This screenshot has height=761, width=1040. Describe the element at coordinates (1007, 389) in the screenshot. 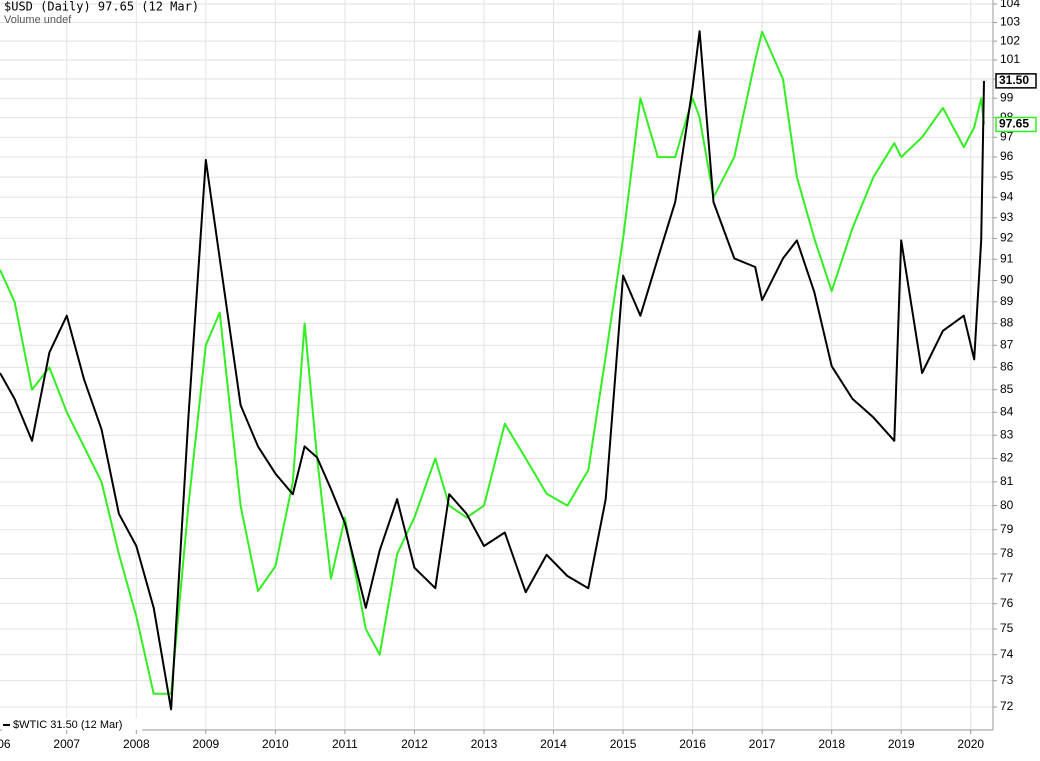

I see `y-tick-label: 85` at that location.